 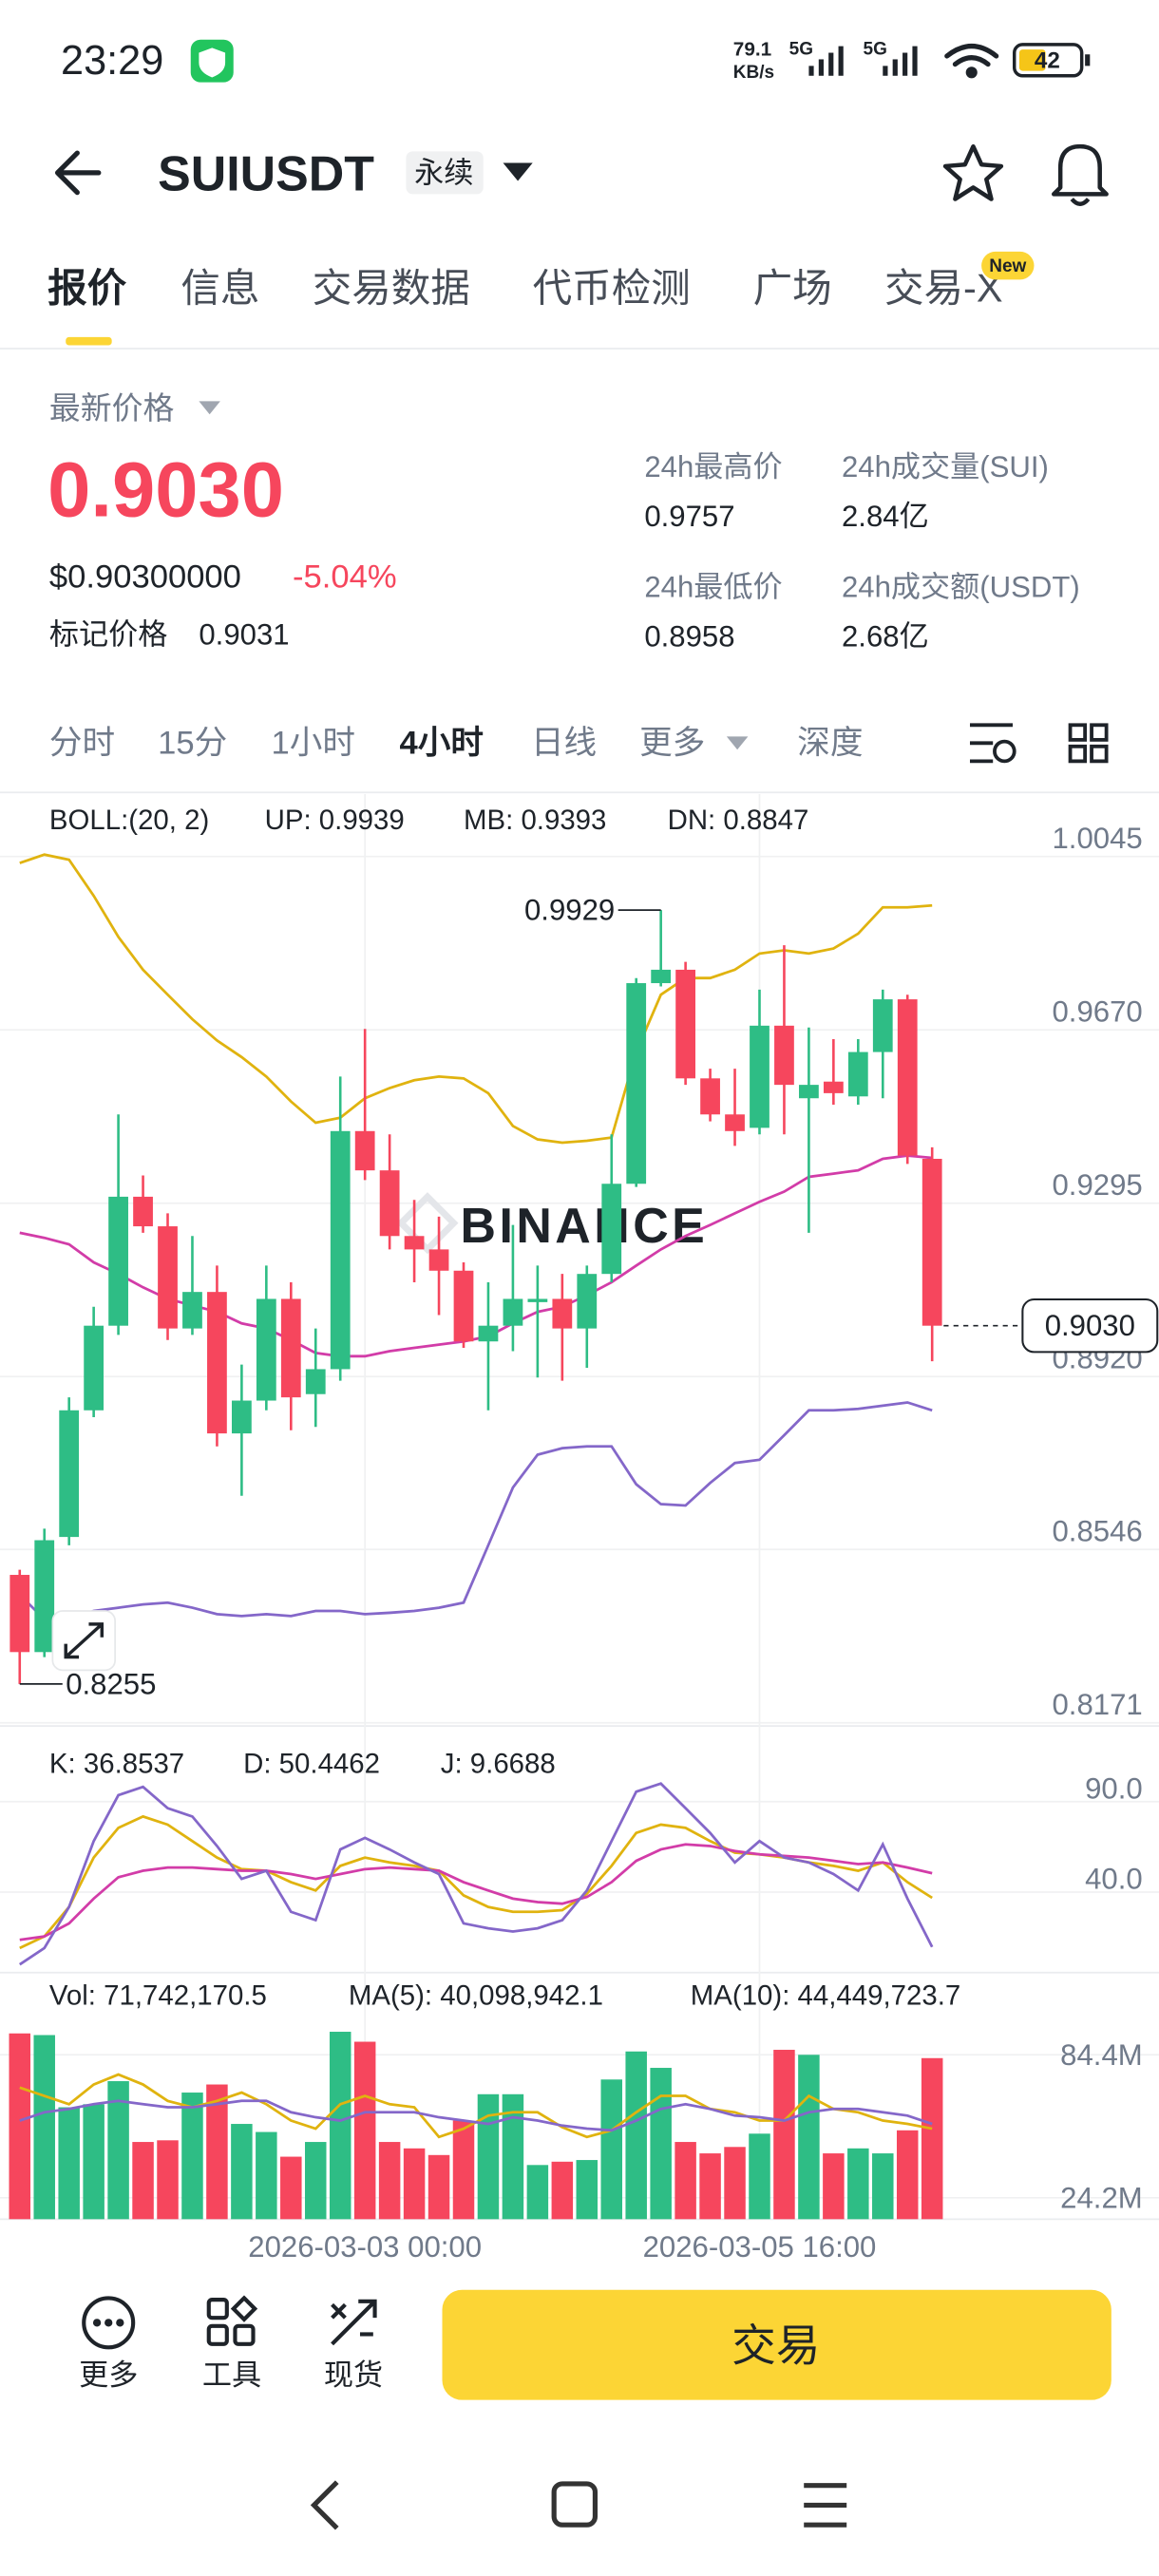 What do you see at coordinates (158, 1995) in the screenshot?
I see `legend-entry: Vol: 71,742,170.5` at bounding box center [158, 1995].